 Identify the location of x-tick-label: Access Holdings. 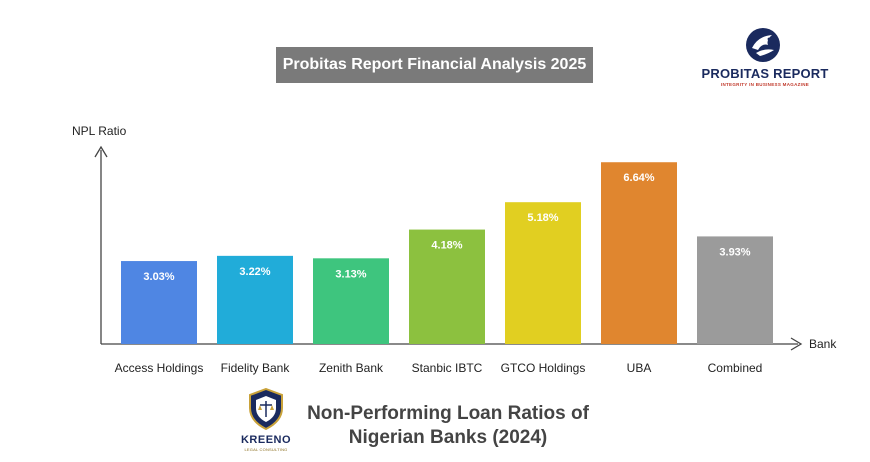
(159, 368).